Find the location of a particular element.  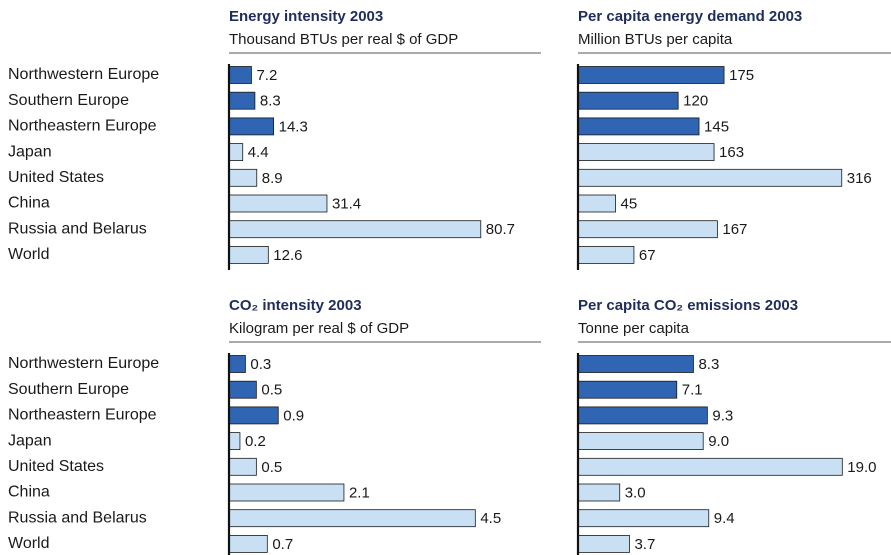

value-label: 163 is located at coordinates (731, 152).